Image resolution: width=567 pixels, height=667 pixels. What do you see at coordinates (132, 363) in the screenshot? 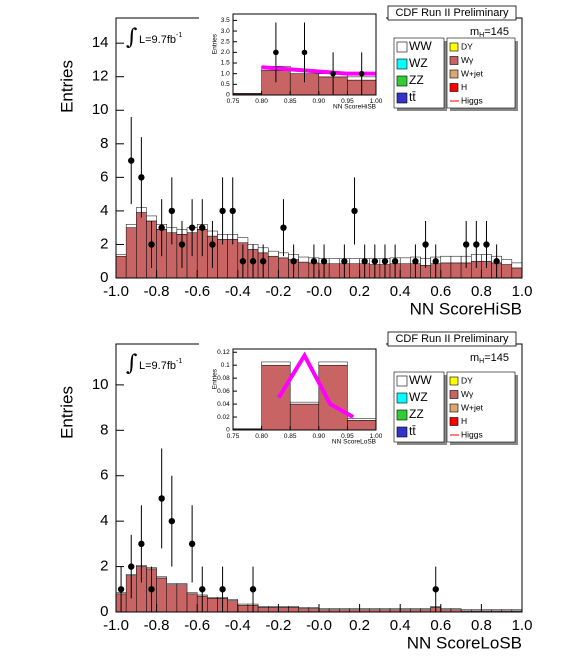
I see `integral-sign: ∫` at bounding box center [132, 363].